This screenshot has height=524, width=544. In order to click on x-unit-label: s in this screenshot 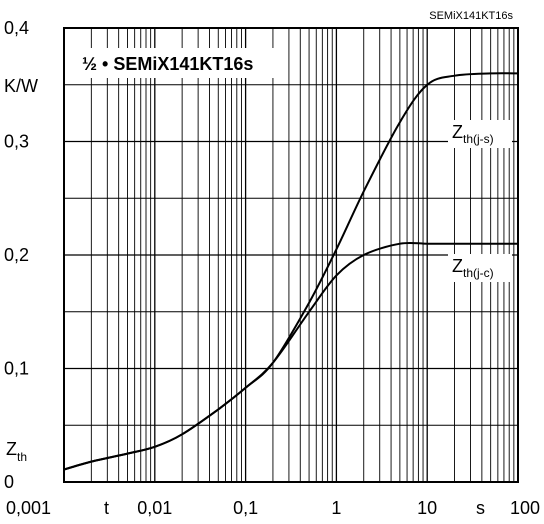, I will do `click(480, 508)`.